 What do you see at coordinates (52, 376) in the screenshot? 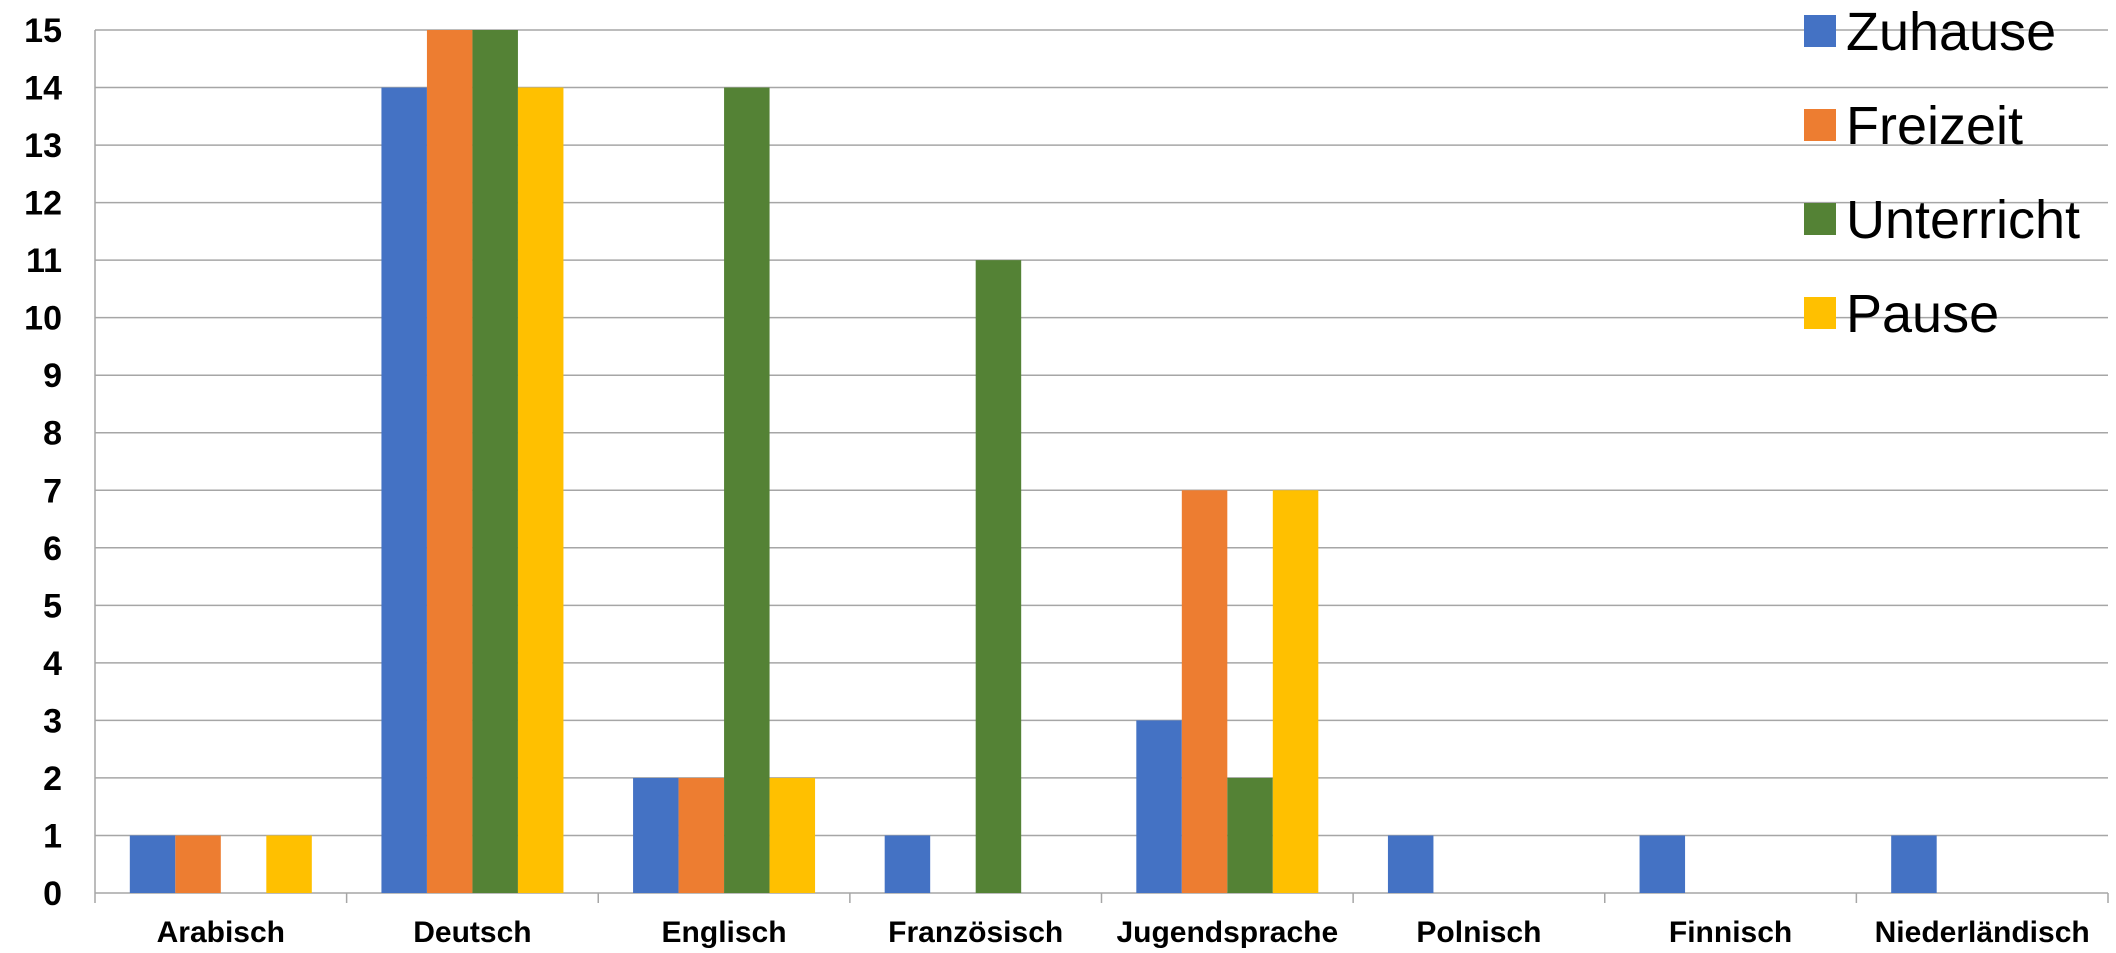
I see `y-tick-label: 9` at bounding box center [52, 376].